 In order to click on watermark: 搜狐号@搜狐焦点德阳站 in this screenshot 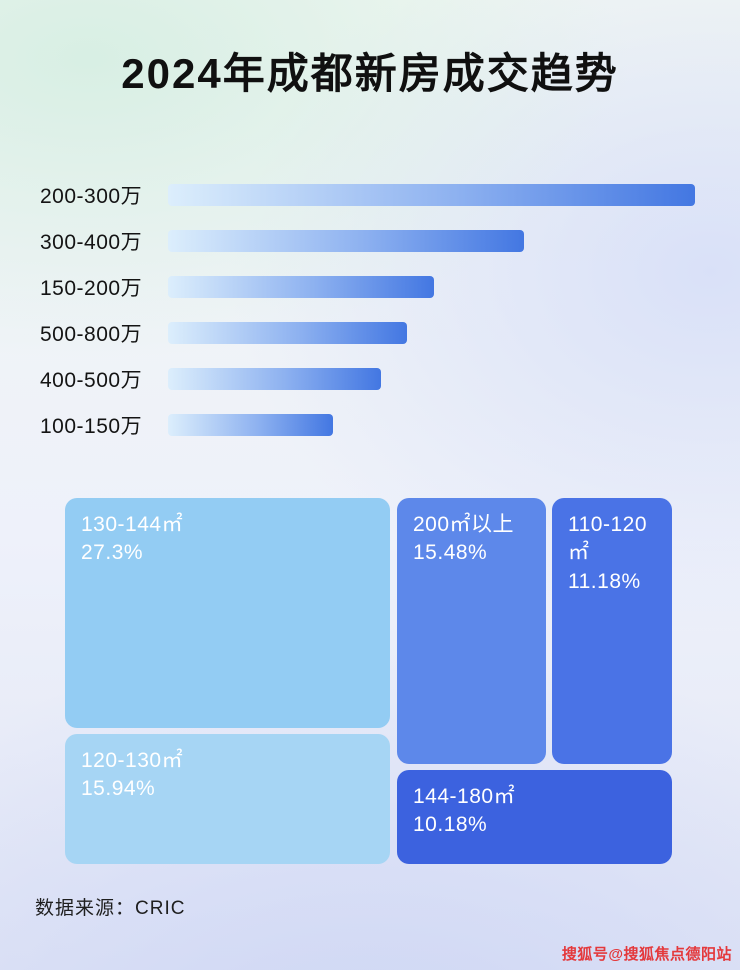, I will do `click(646, 954)`.